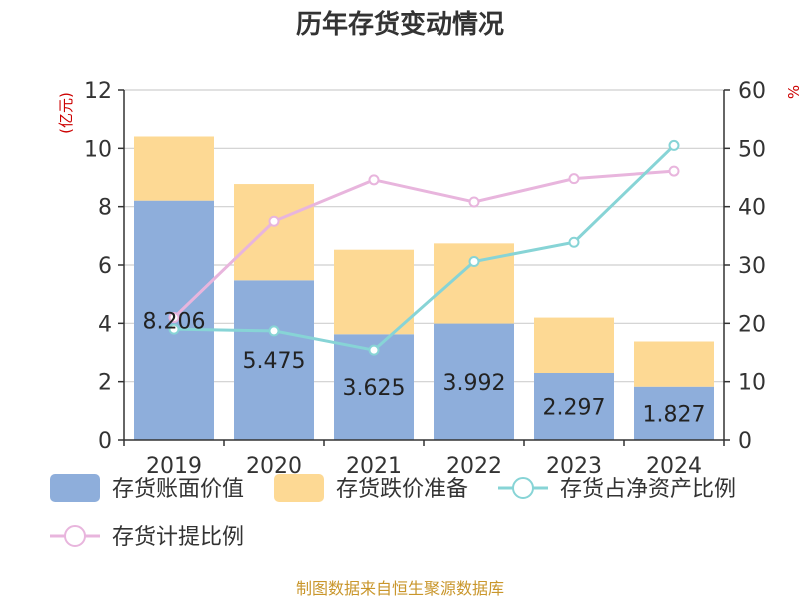 The width and height of the screenshot is (800, 600). I want to click on left-axis-unit: (亿元), so click(66, 113).